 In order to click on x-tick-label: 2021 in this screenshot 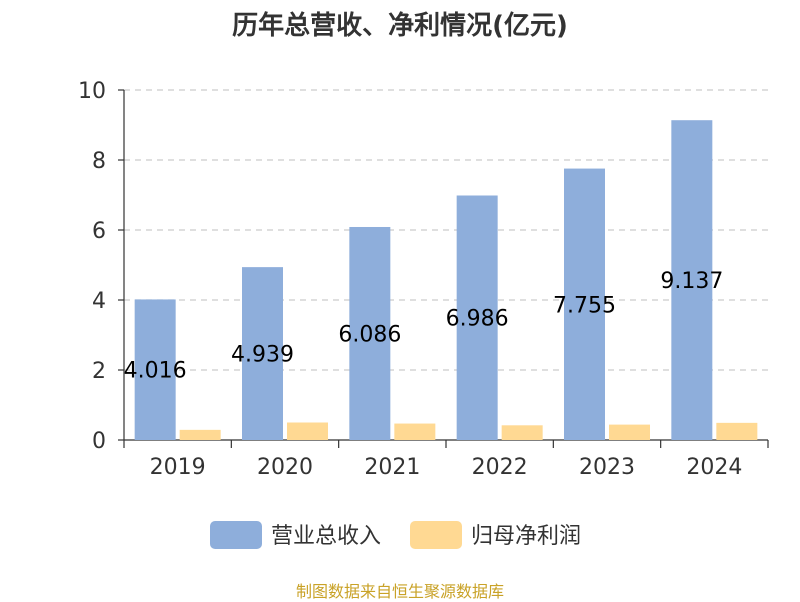, I will do `click(392, 467)`.